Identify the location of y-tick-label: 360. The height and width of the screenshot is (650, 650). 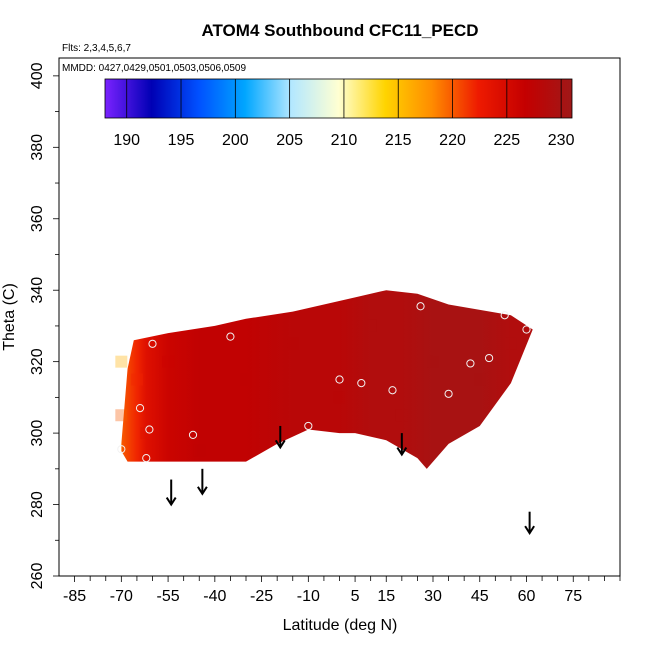
(37, 218).